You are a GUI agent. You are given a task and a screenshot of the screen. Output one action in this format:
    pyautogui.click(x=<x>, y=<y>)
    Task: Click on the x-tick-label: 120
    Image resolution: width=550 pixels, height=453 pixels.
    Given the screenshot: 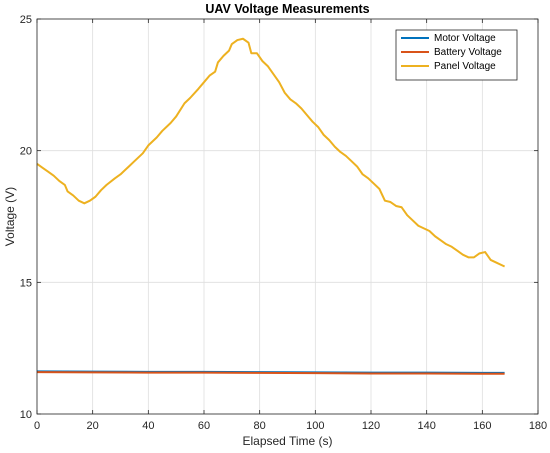 What is the action you would take?
    pyautogui.click(x=371, y=426)
    